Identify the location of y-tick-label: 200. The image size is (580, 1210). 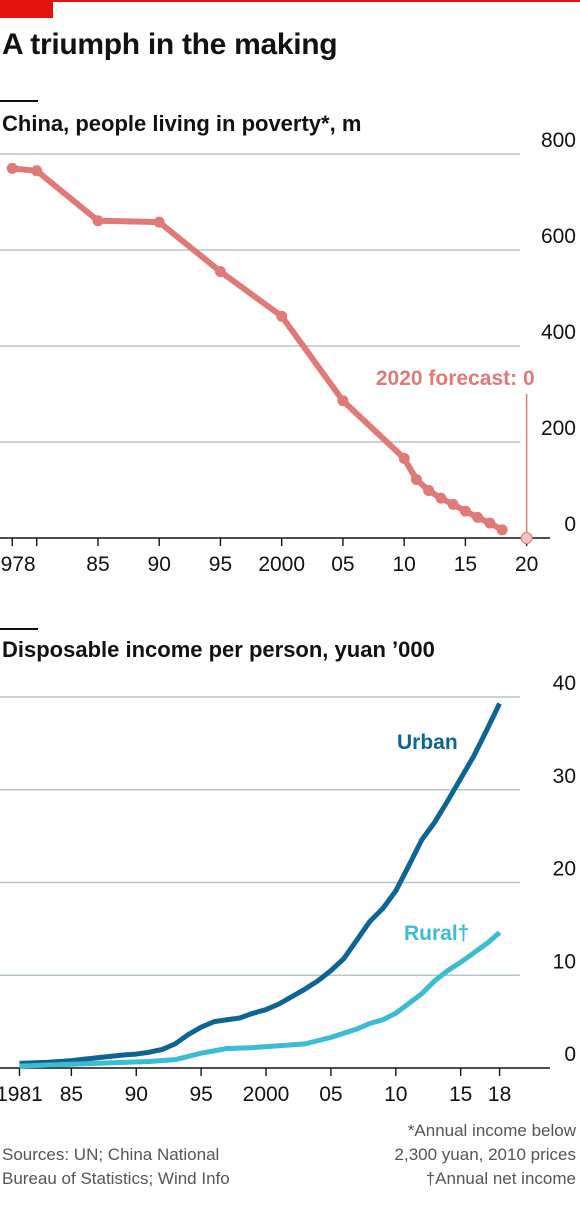
(558, 428).